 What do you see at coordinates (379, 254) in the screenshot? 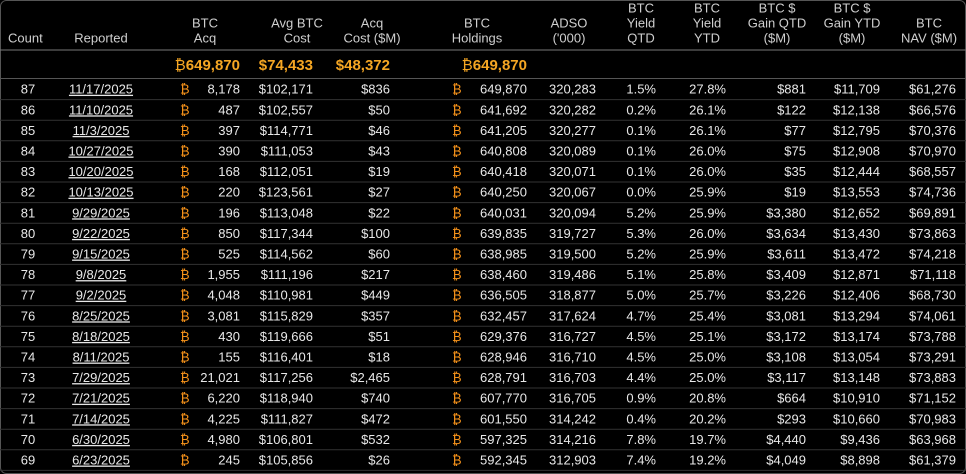
I see `cell: $60` at bounding box center [379, 254].